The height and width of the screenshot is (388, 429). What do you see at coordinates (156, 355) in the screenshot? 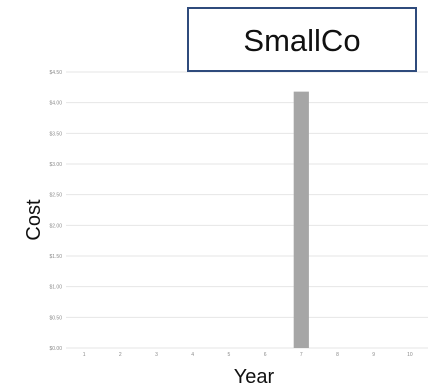
I see `x-tick-label: 3` at bounding box center [156, 355].